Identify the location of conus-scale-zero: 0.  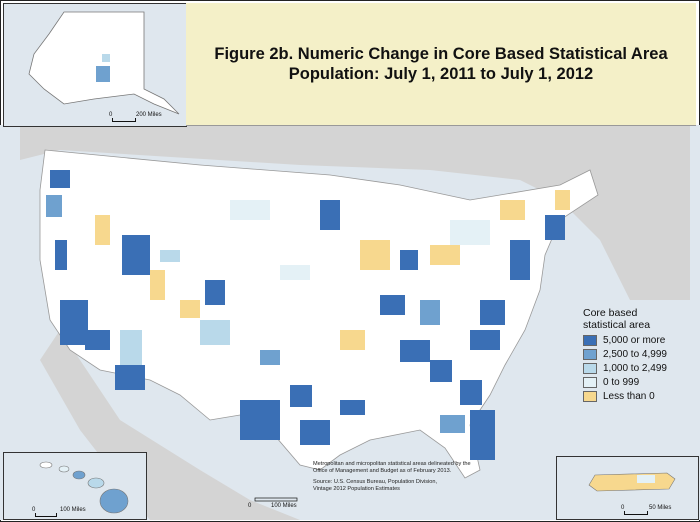
(250, 506).